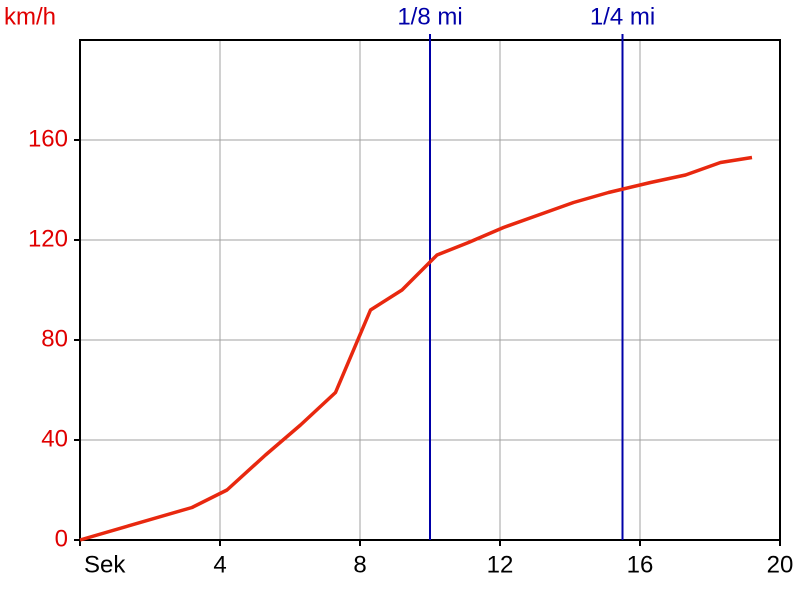  I want to click on y-tick-label: 80, so click(54, 338).